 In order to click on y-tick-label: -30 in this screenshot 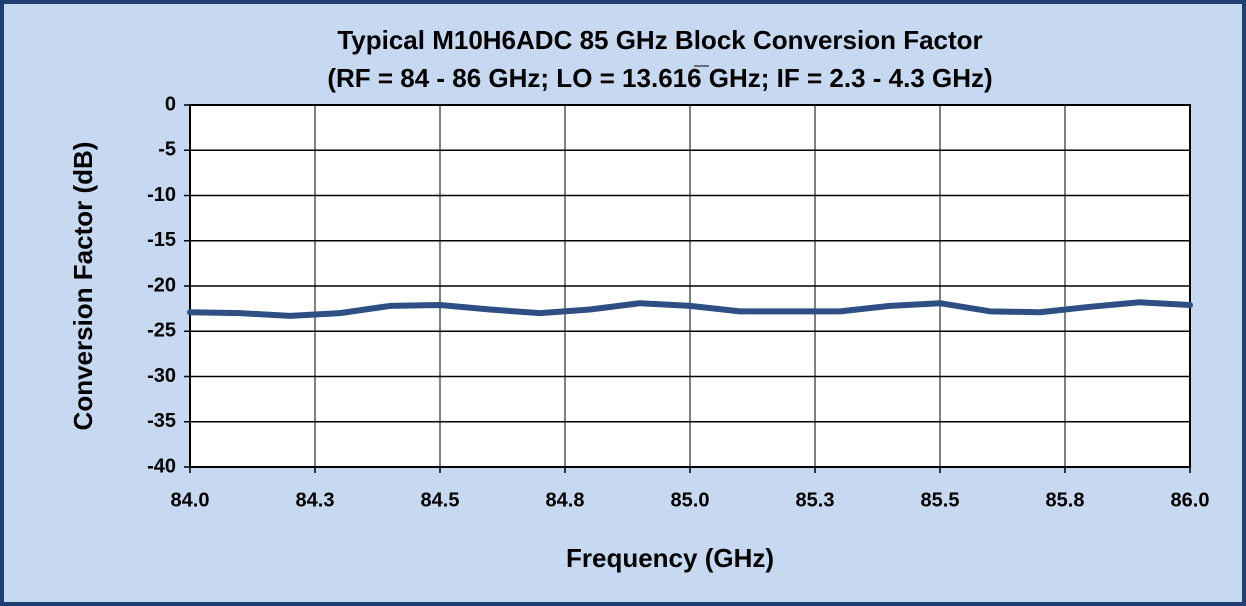, I will do `click(161, 376)`.